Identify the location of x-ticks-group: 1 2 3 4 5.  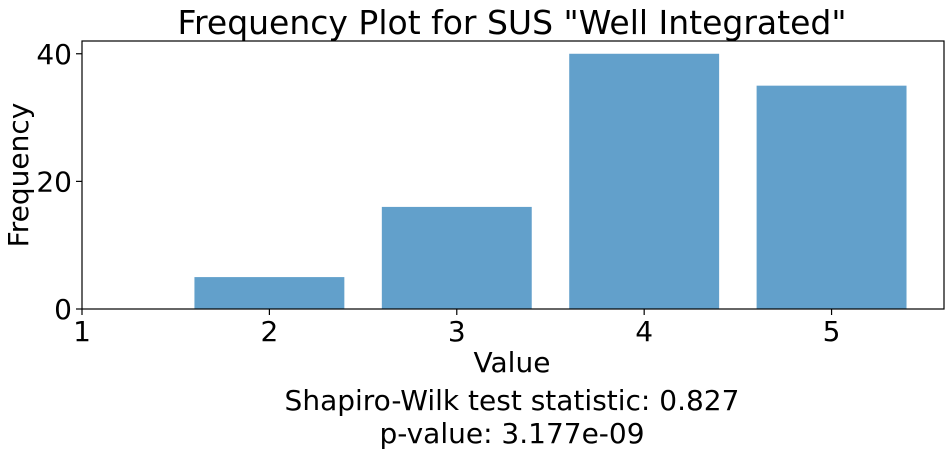
(456, 328).